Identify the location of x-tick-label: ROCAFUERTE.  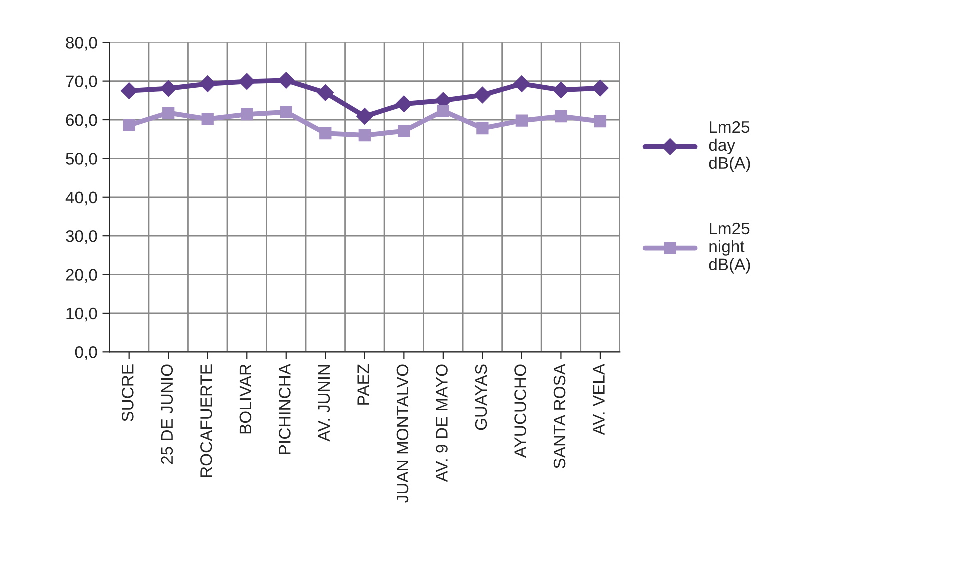
(206, 421).